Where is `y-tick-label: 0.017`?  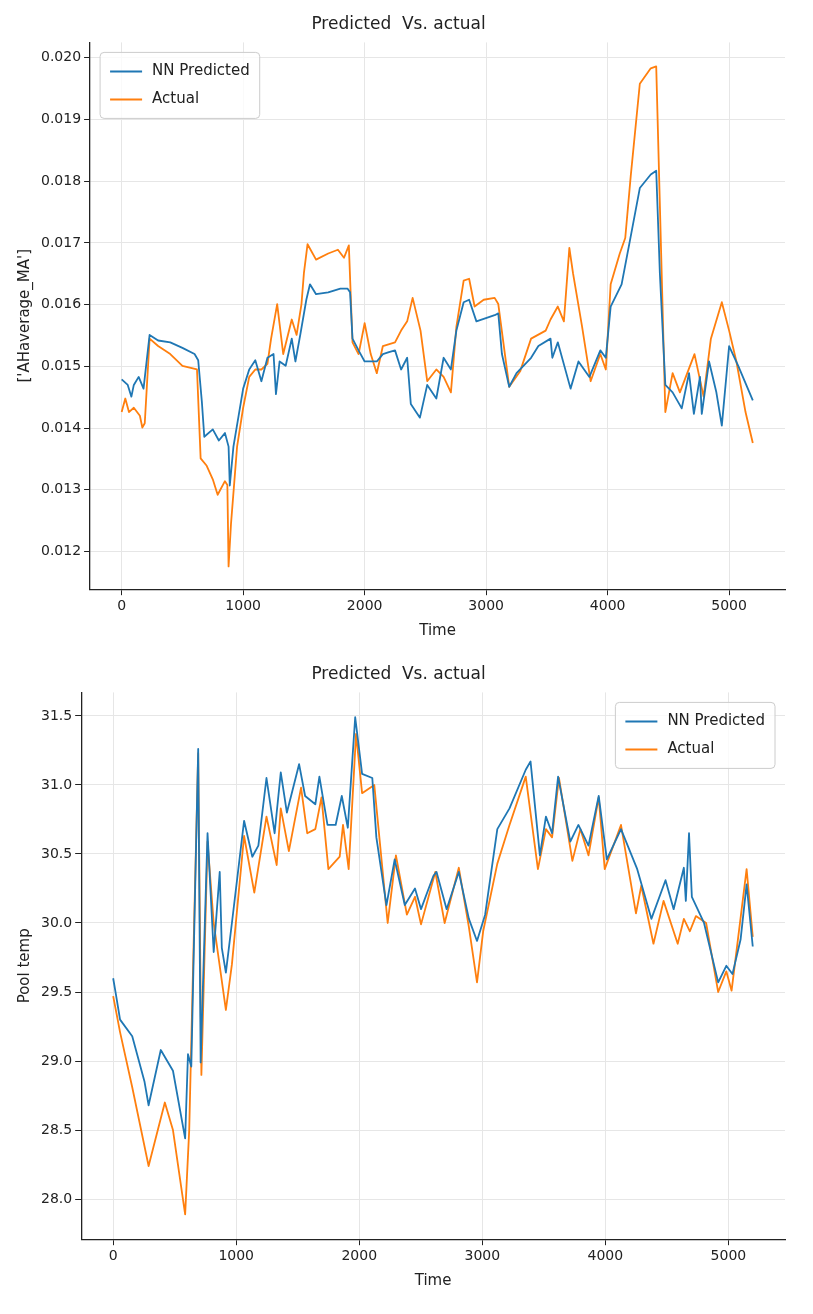 y-tick-label: 0.017 is located at coordinates (61, 241).